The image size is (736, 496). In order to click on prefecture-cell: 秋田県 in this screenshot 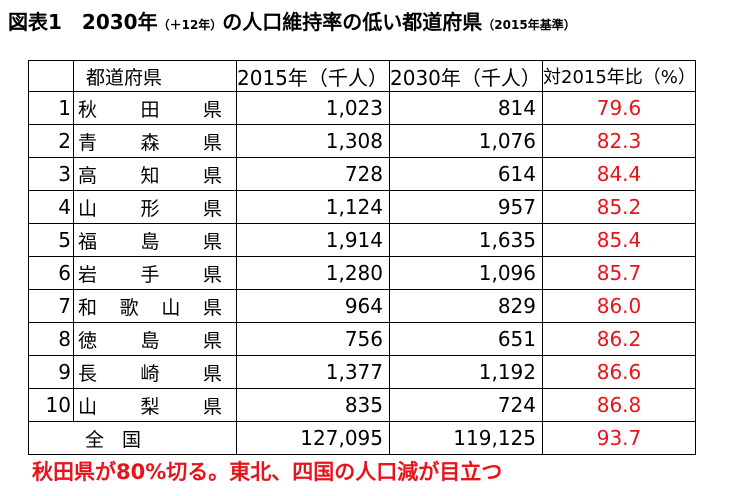, I will do `click(155, 108)`.